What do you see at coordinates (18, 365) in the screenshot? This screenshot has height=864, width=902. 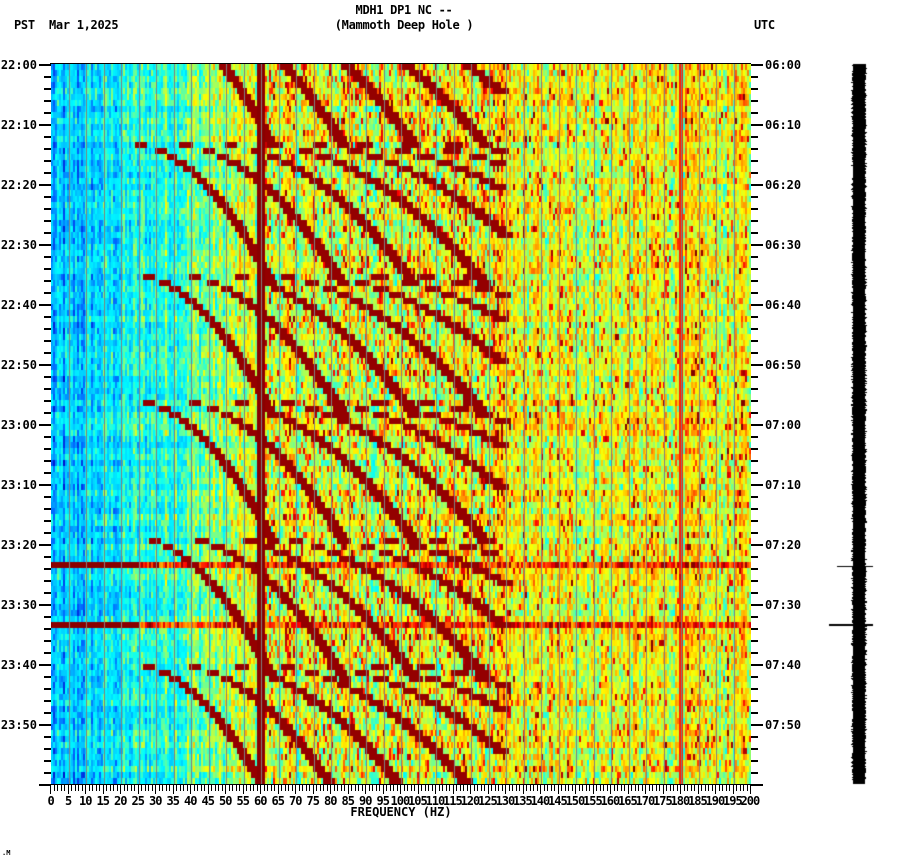 I see `left-time-label: 22:50` at bounding box center [18, 365].